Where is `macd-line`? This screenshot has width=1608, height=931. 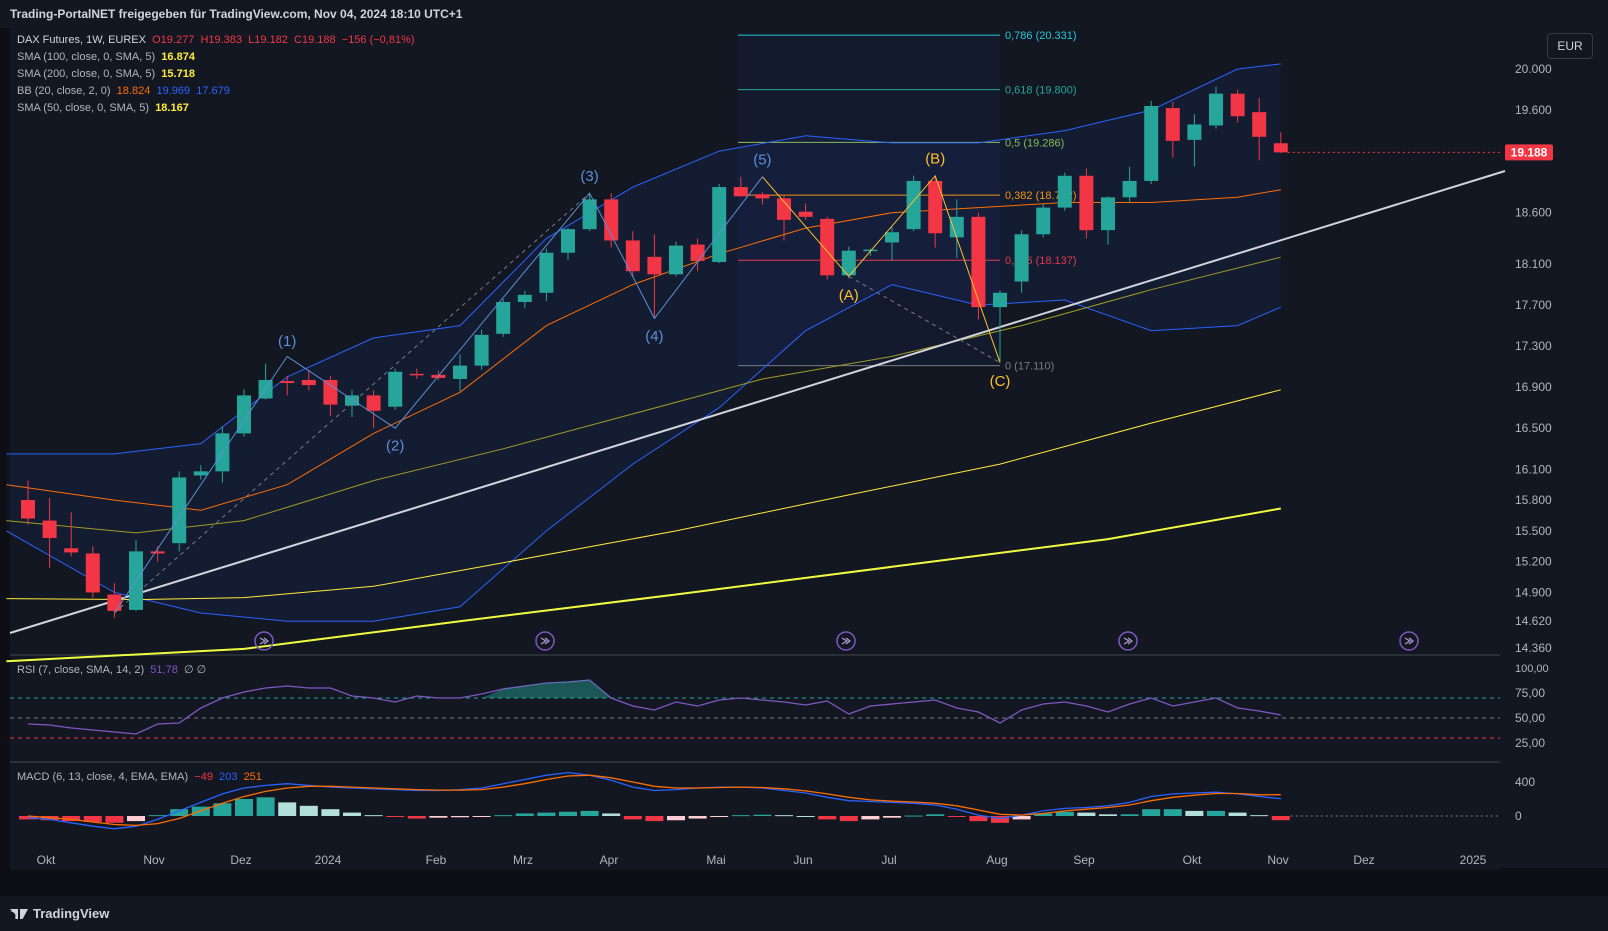
macd-line is located at coordinates (654, 800).